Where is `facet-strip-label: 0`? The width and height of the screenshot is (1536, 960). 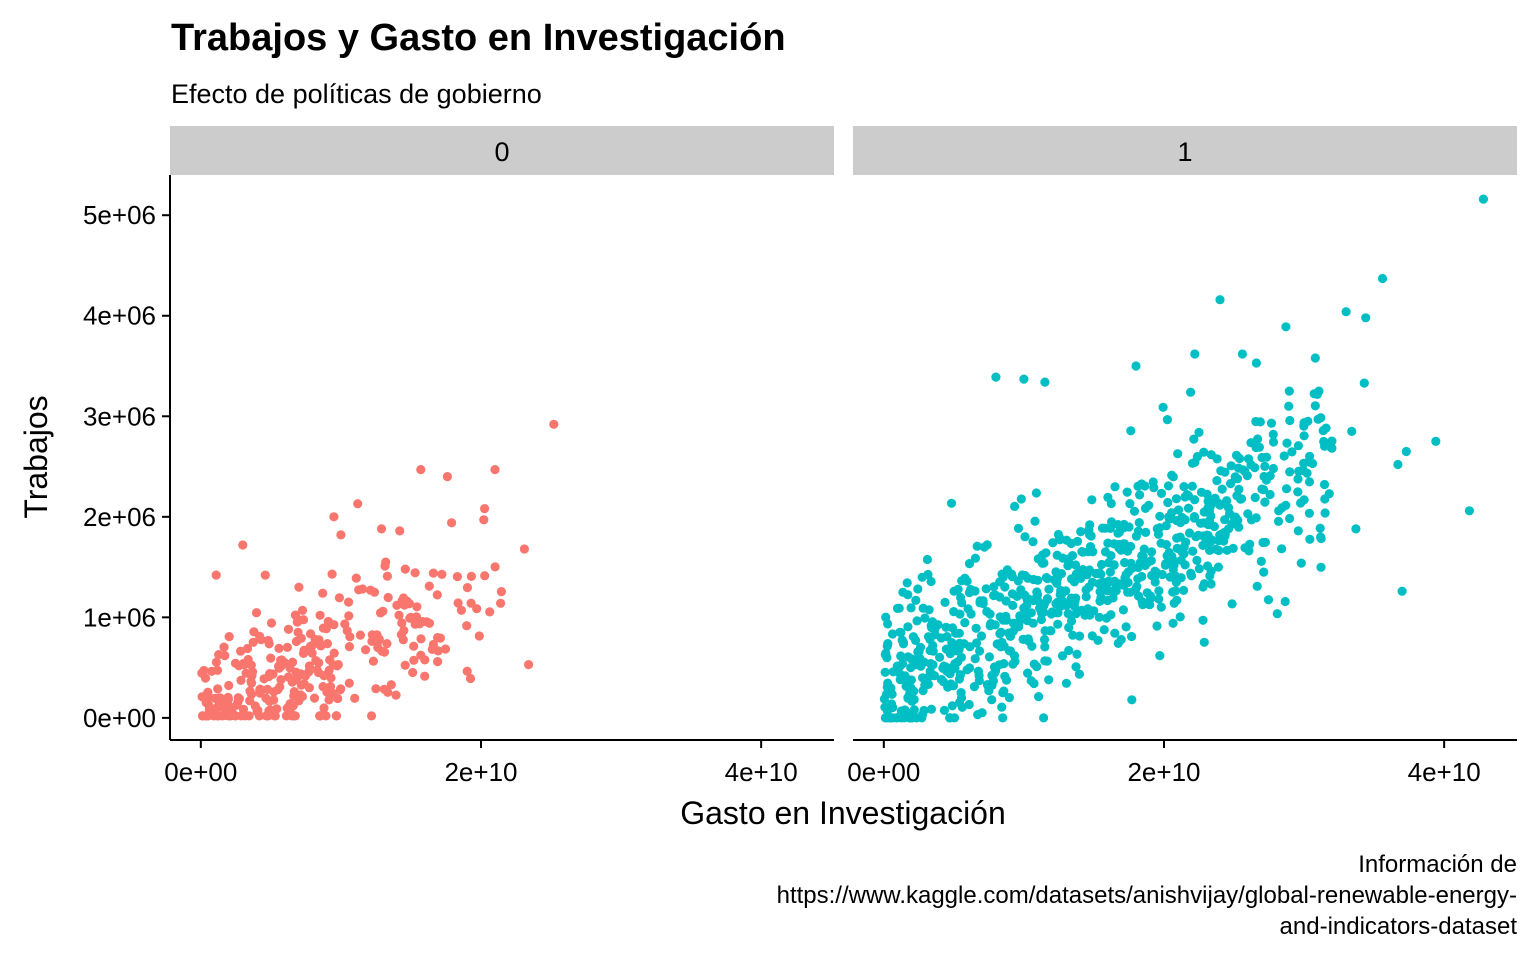
facet-strip-label: 0 is located at coordinates (501, 152).